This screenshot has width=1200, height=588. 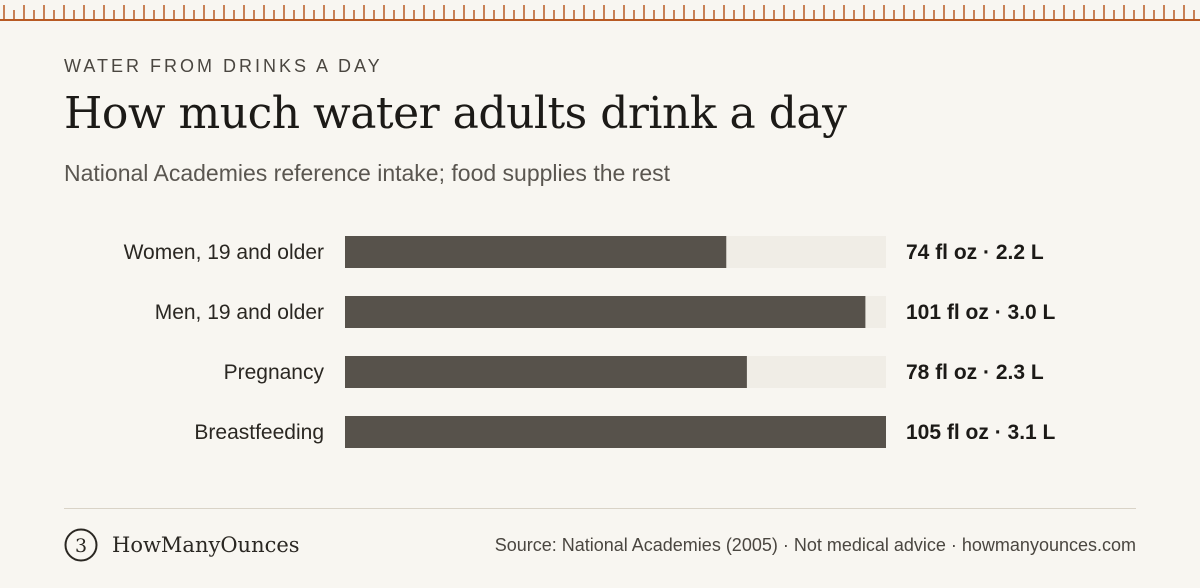 I want to click on brand-logo-icon: 3, so click(x=81, y=545).